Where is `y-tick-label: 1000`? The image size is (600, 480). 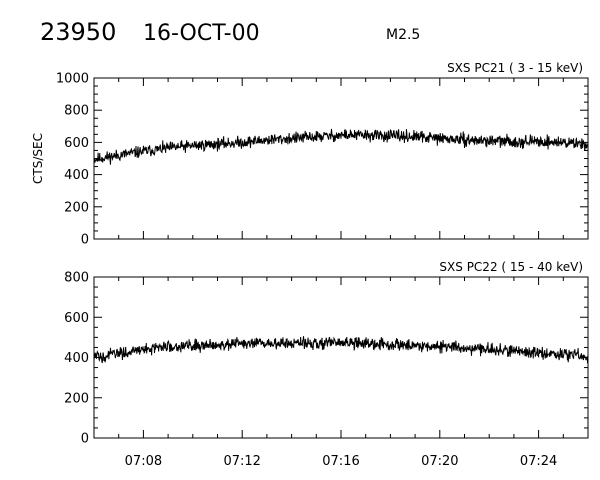
y-tick-label: 1000 is located at coordinates (72, 79).